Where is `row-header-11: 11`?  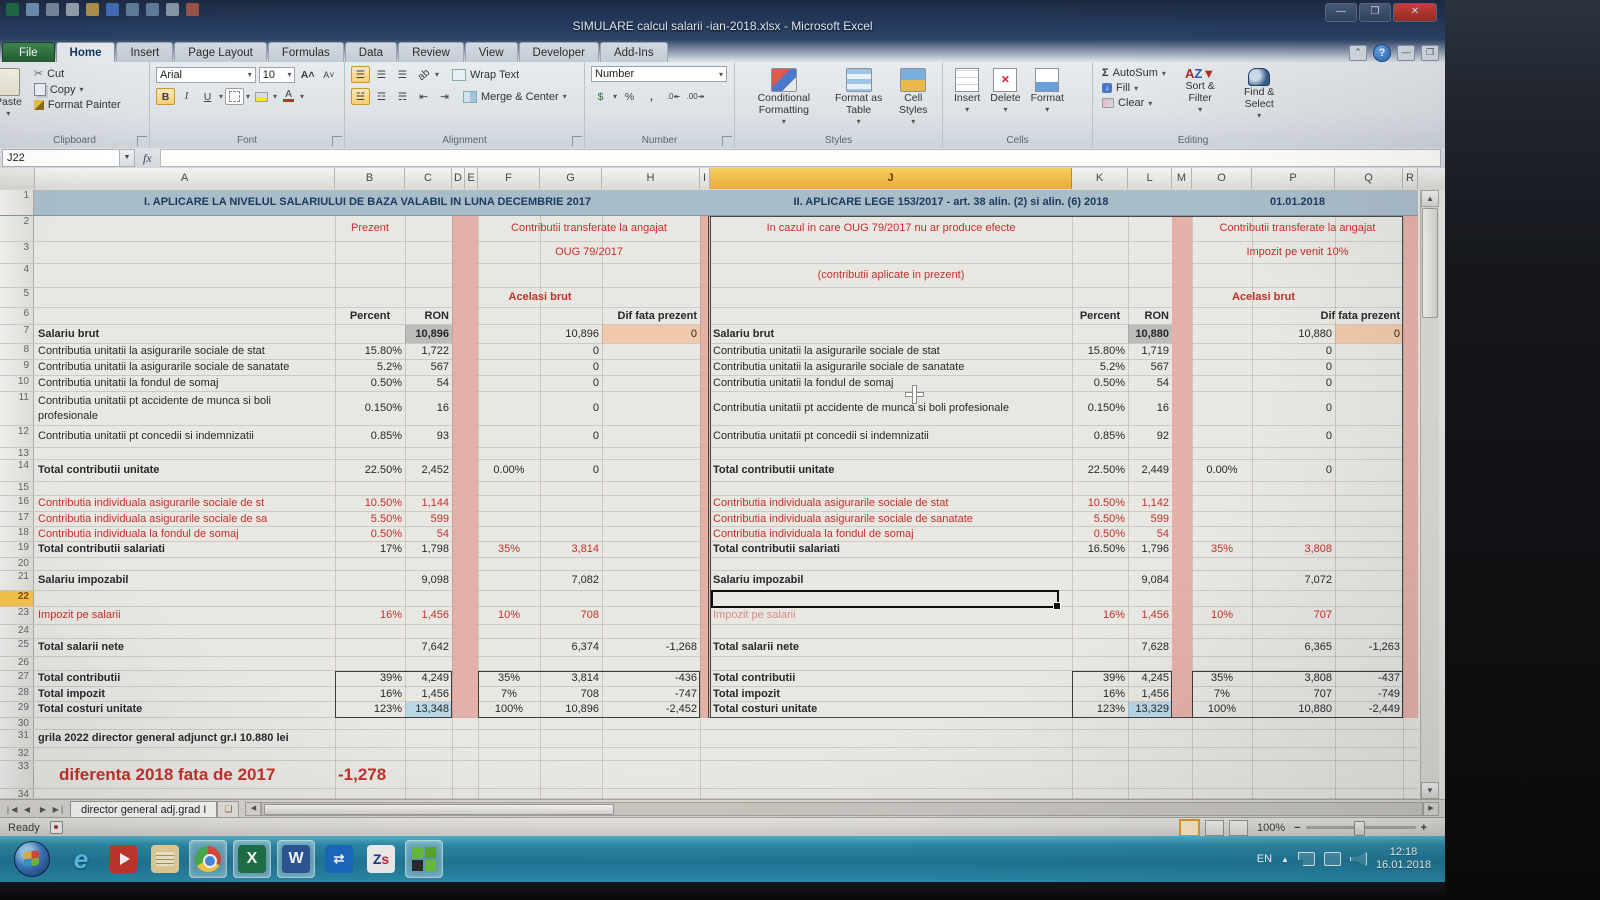
row-header-11: 11 is located at coordinates (17, 408).